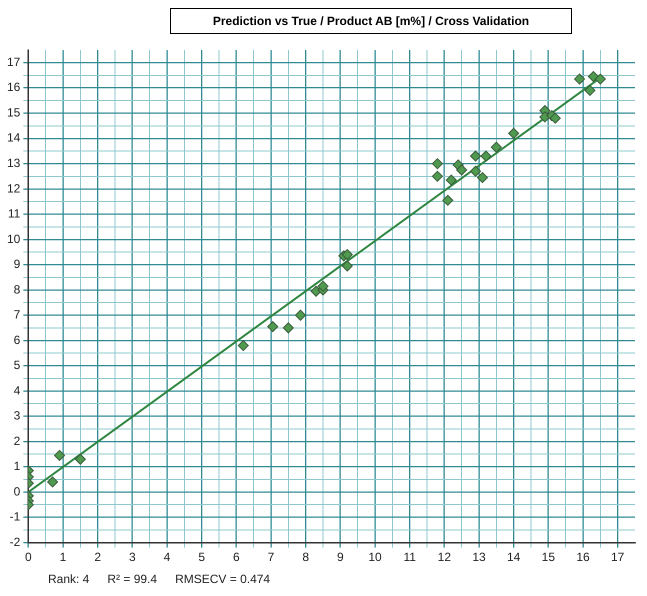 Image resolution: width=647 pixels, height=596 pixels. I want to click on y-tick-label: 9, so click(17, 264).